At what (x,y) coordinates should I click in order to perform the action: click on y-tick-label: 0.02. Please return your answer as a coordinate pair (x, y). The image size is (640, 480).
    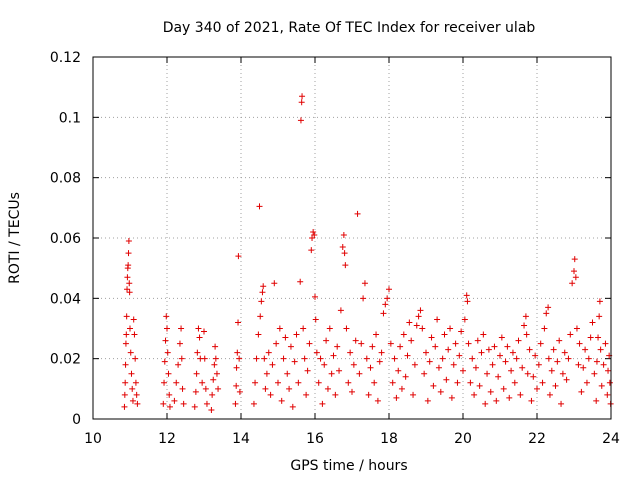
    Looking at the image, I should click on (65, 360).